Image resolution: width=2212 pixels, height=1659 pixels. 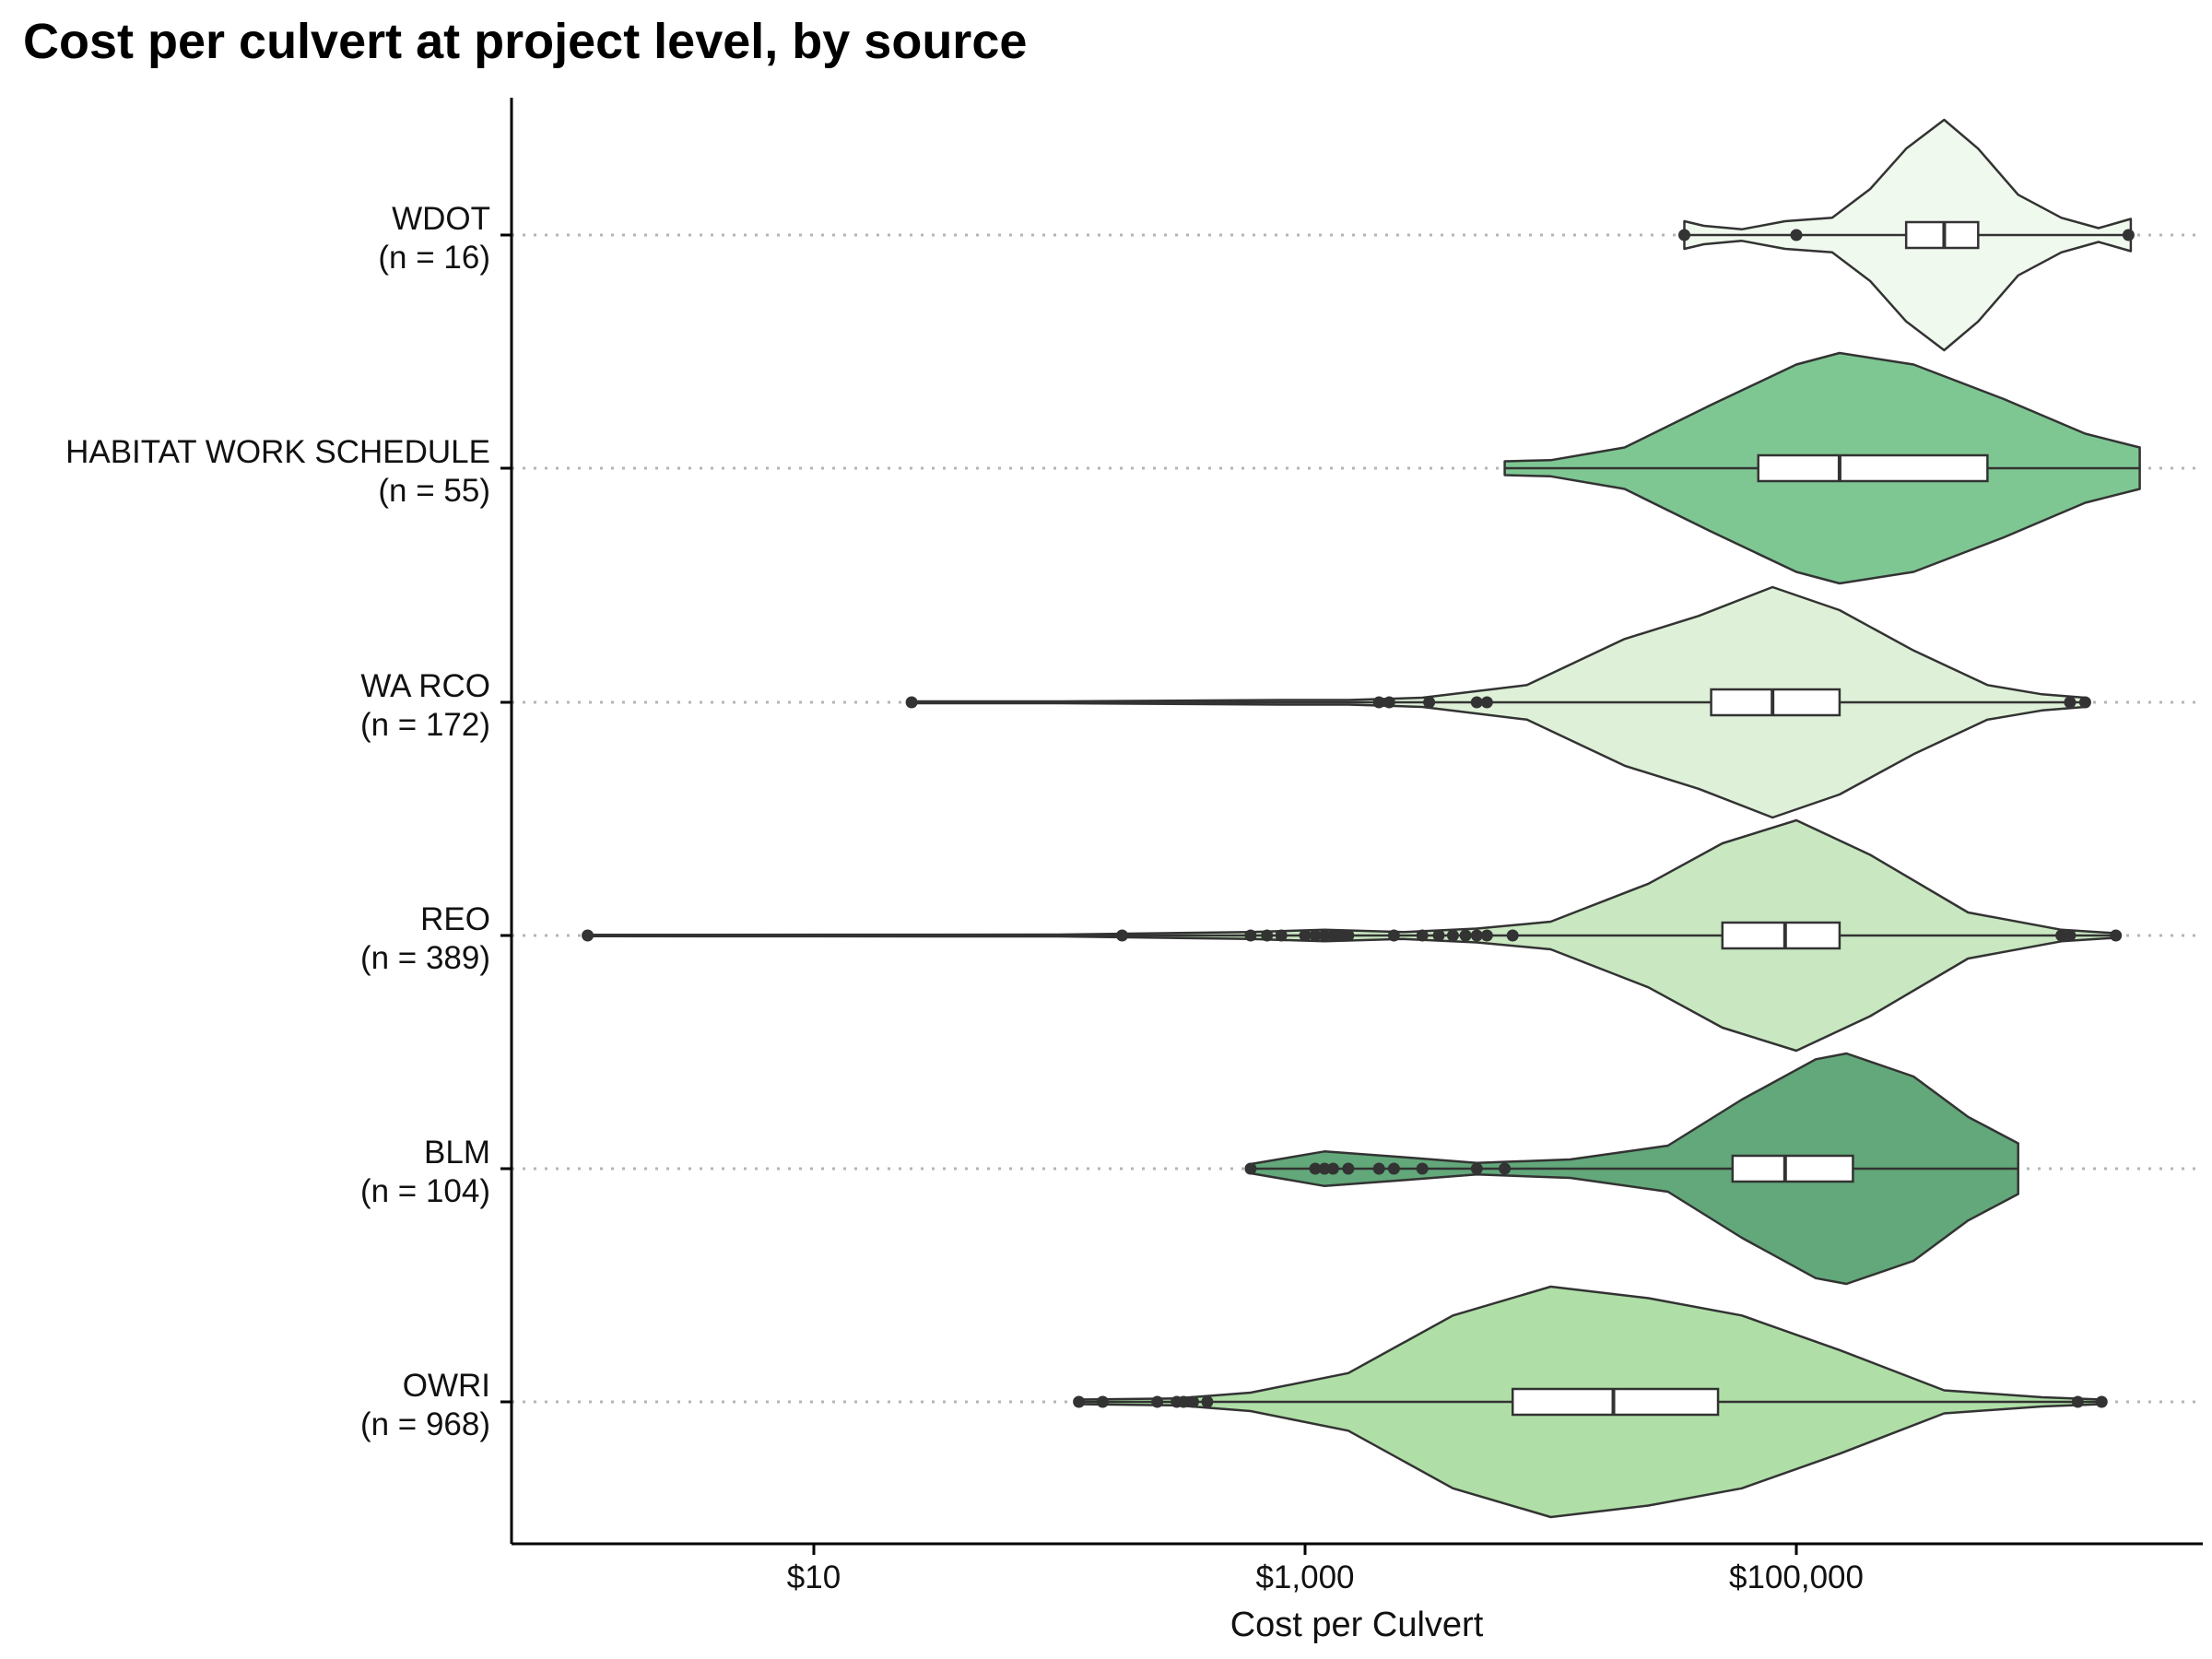 What do you see at coordinates (1796, 1577) in the screenshot?
I see `x-tick-label-2: $100,000` at bounding box center [1796, 1577].